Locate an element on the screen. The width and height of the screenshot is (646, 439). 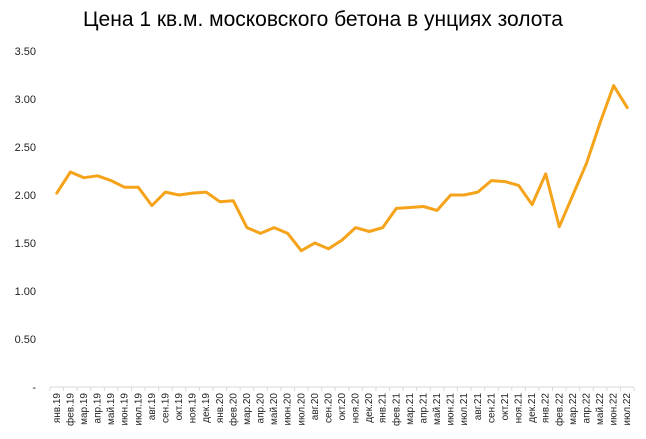
x-tick-label: июл.22 is located at coordinates (627, 409).